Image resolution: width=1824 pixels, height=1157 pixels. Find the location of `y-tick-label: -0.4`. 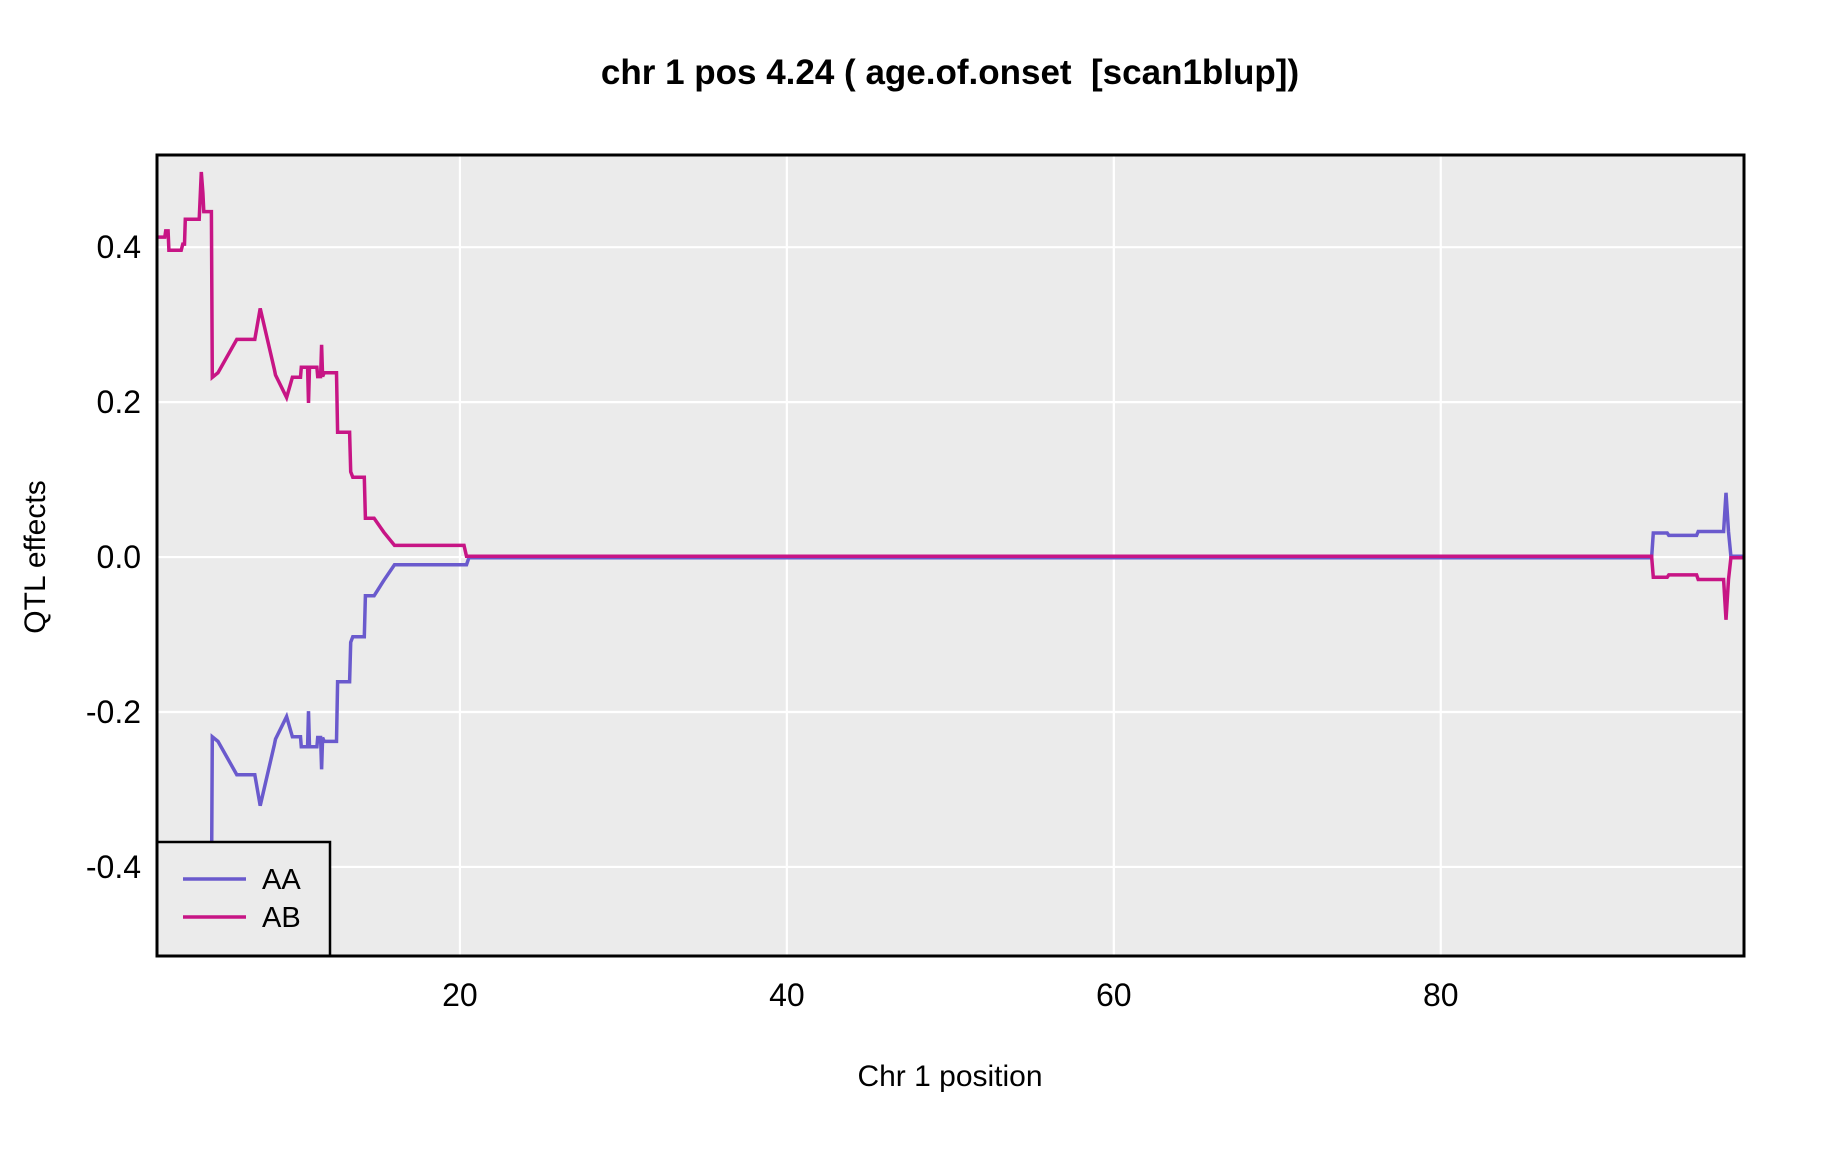

y-tick-label: -0.4 is located at coordinates (113, 867).